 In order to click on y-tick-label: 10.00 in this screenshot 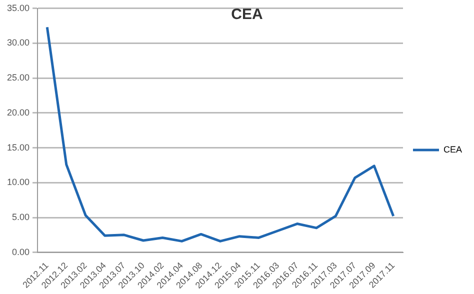, I will do `click(18, 182)`.